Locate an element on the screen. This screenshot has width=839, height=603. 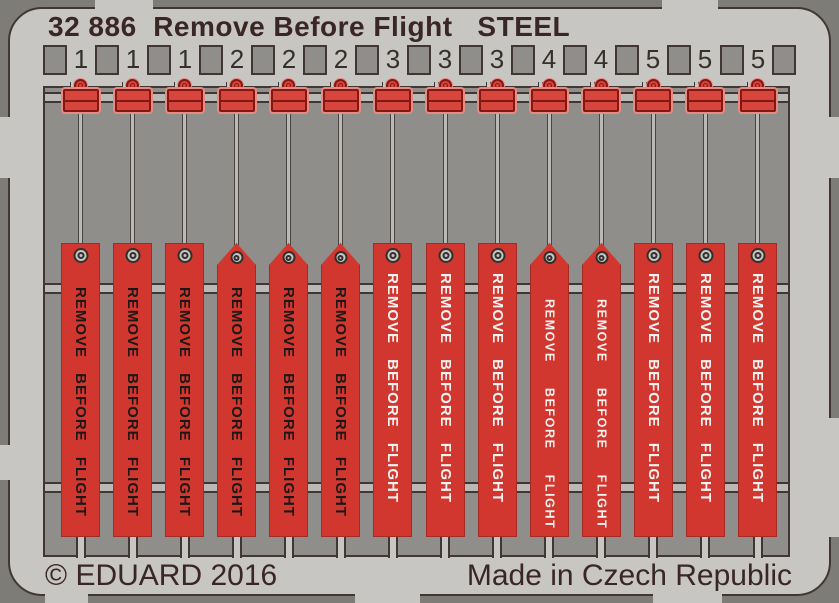
carrier-rail-lower is located at coordinates (416, 487).